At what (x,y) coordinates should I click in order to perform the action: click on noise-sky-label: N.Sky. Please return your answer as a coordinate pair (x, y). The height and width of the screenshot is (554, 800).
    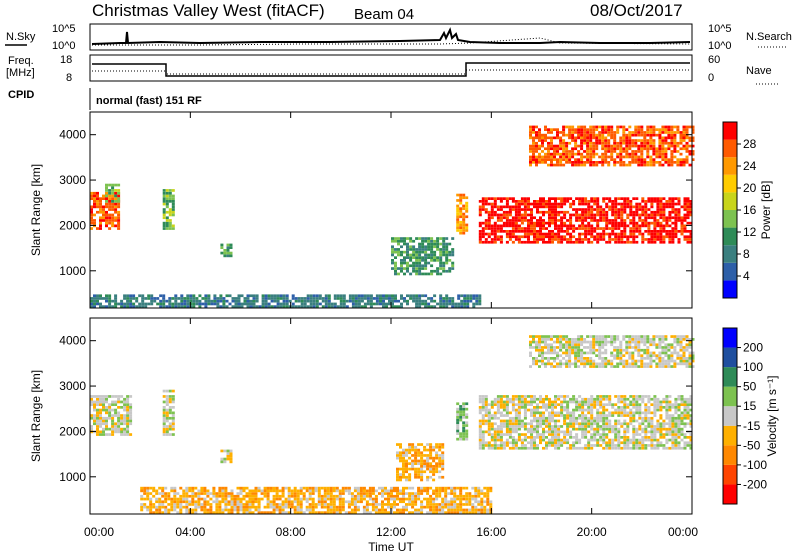
    Looking at the image, I should click on (21, 37).